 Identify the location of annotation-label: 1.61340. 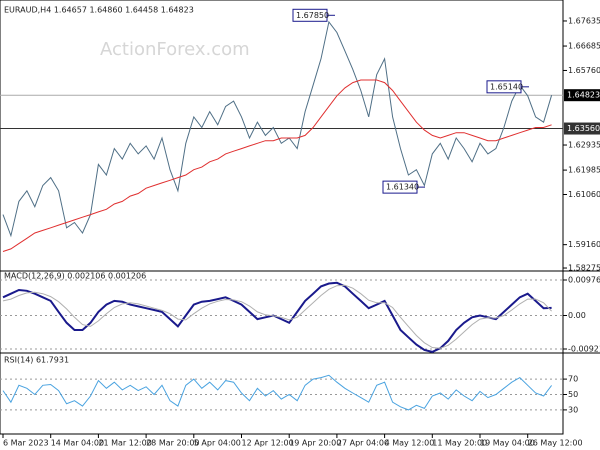
(402, 187).